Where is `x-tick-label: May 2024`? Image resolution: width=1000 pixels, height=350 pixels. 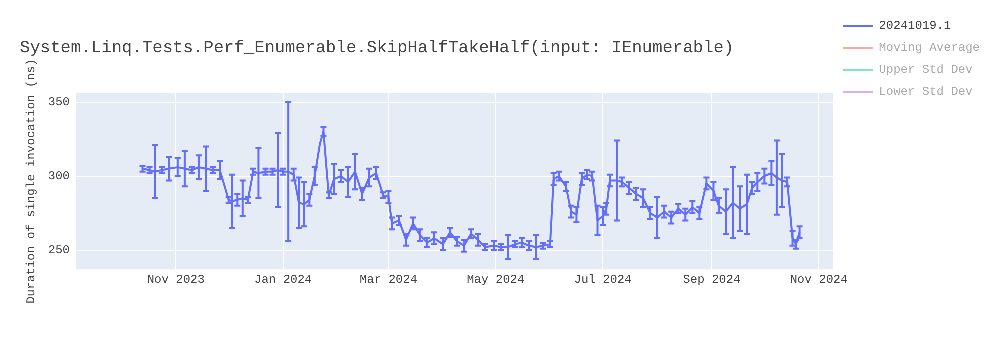 x-tick-label: May 2024 is located at coordinates (496, 279).